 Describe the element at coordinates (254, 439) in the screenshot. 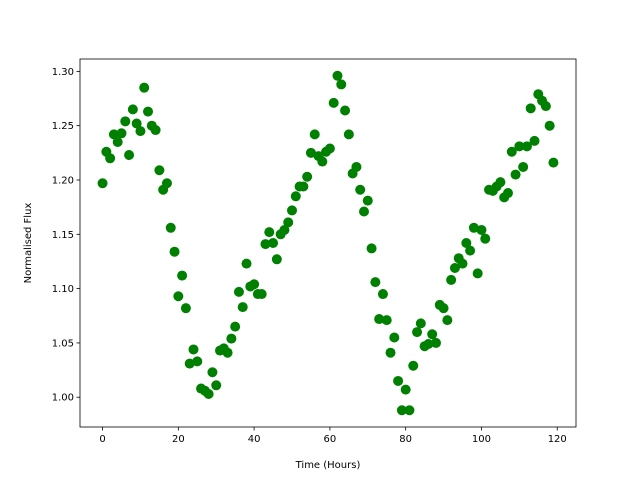

I see `x-tick-label: 40` at that location.